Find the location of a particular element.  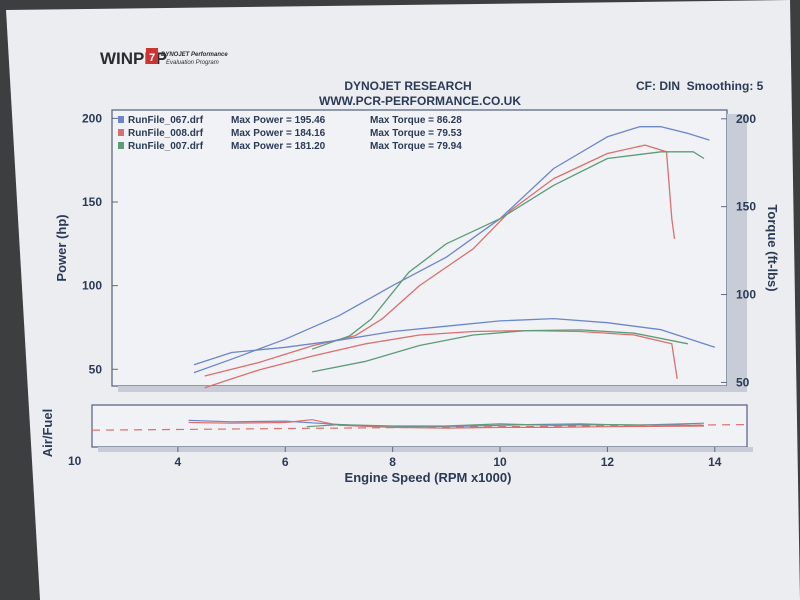

logo-line-1: DYNOJET Performance is located at coordinates (194, 55).